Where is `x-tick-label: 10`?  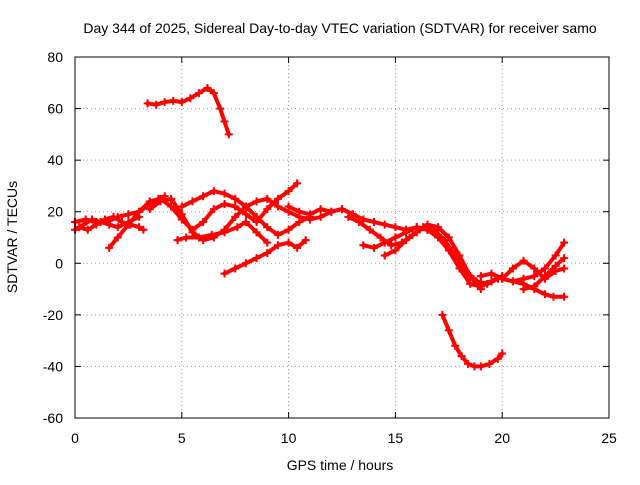 x-tick-label: 10 is located at coordinates (289, 438).